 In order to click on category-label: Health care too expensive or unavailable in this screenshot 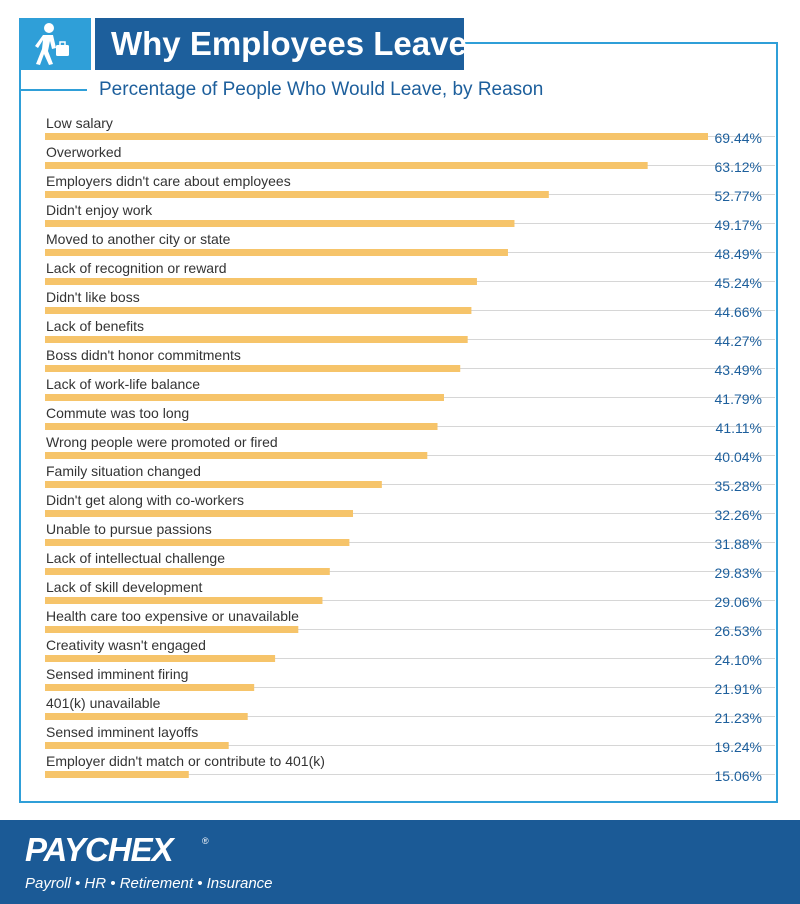, I will do `click(172, 616)`.